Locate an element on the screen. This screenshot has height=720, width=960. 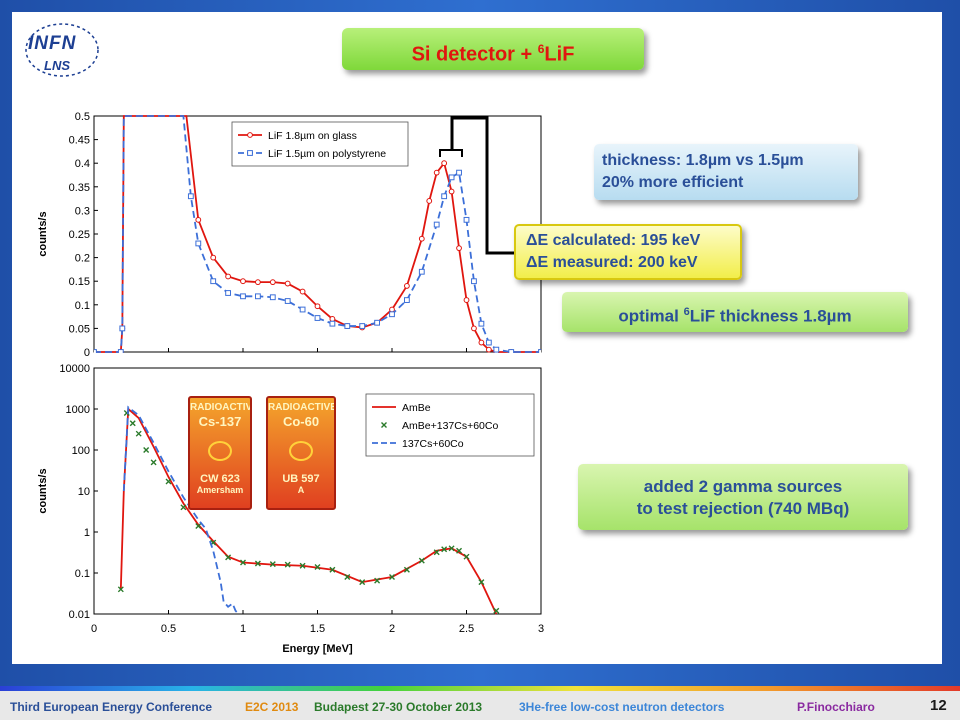
series-group is located at coordinates (308, 510).